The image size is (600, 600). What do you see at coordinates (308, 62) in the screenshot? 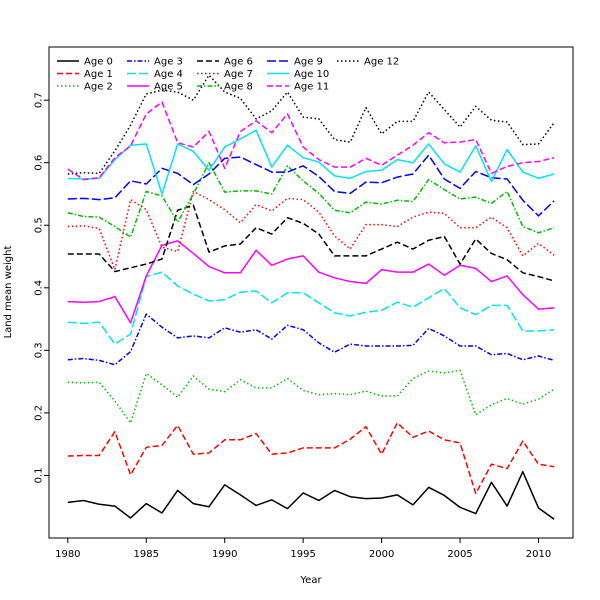
I see `legend-label: Age 9` at bounding box center [308, 62].